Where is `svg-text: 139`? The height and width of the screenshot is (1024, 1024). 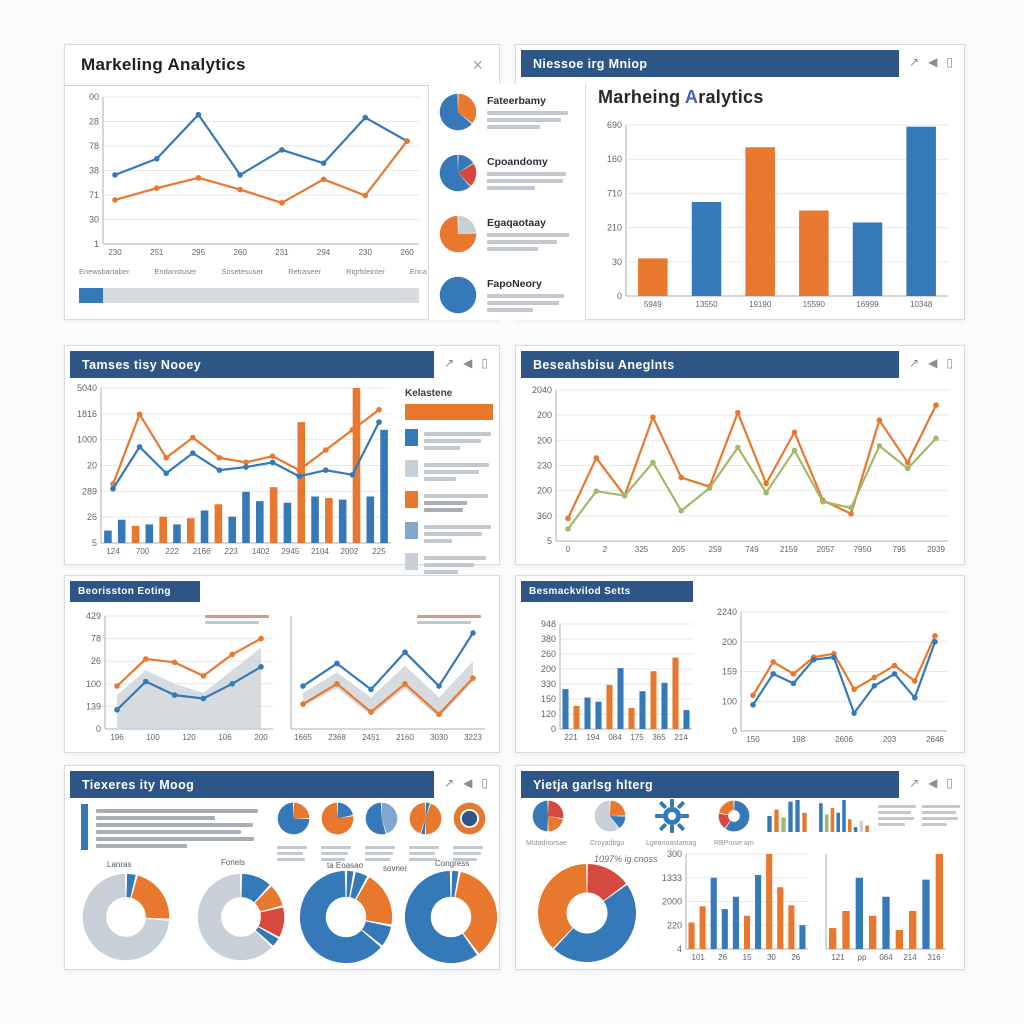
svg-text: 139 is located at coordinates (93, 706).